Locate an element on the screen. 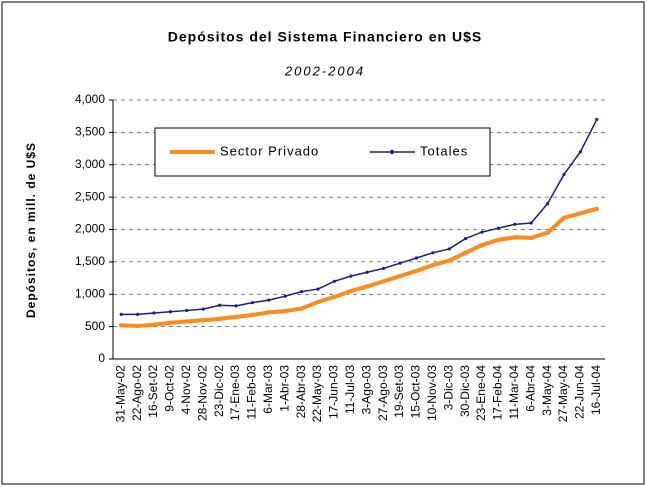 The image size is (647, 487). x-tick-label: 17-Jun-03 is located at coordinates (334, 392).